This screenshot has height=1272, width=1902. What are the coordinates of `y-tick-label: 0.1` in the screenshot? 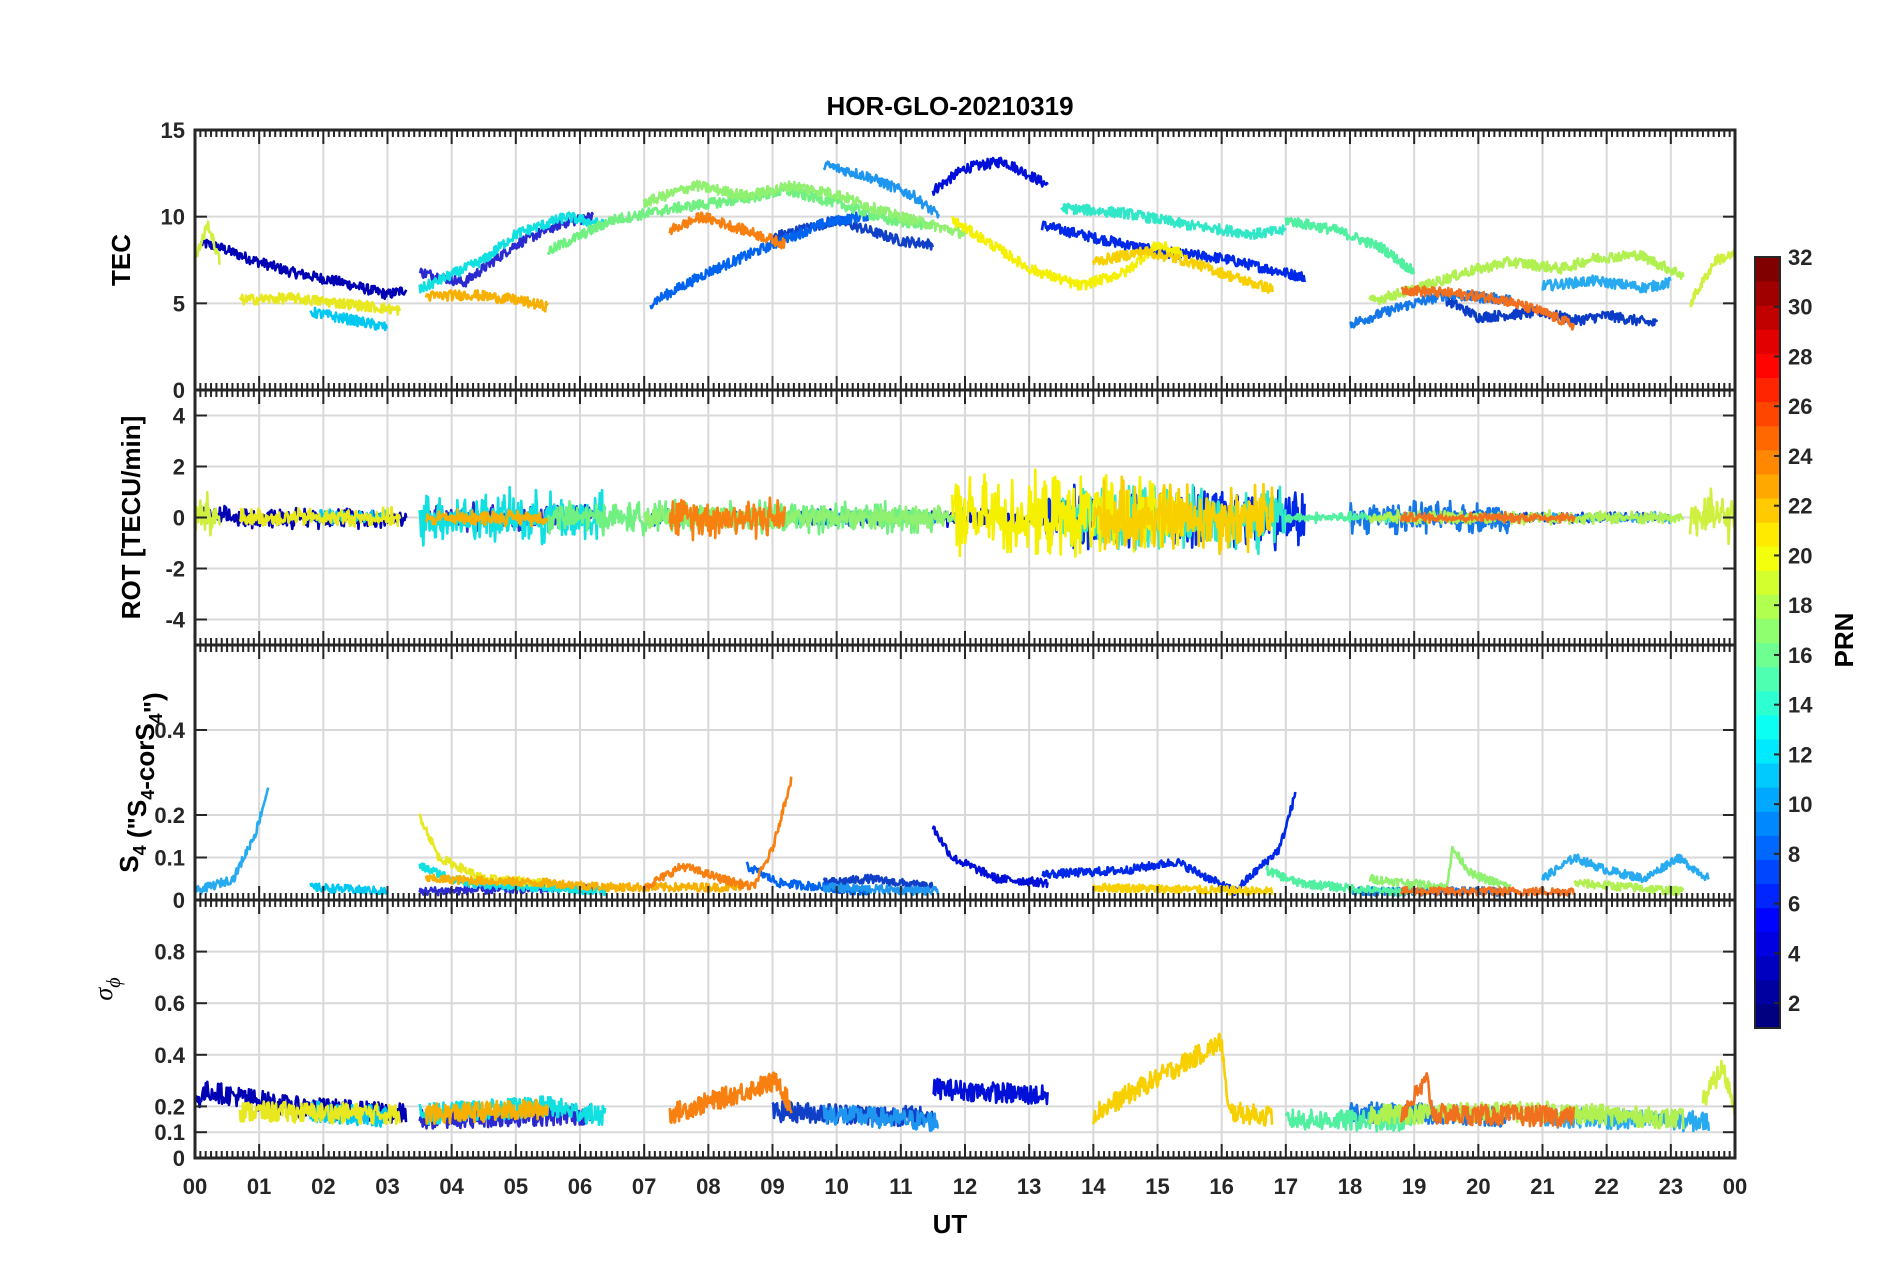 It's located at (169, 1132).